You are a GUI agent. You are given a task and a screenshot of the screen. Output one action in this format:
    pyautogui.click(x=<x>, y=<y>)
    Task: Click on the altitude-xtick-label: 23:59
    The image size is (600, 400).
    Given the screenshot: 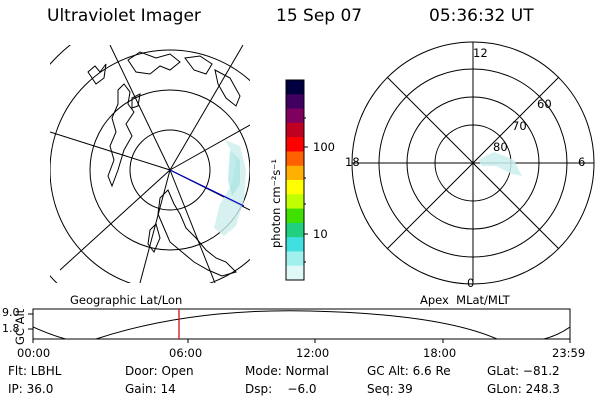 What is the action you would take?
    pyautogui.click(x=569, y=353)
    